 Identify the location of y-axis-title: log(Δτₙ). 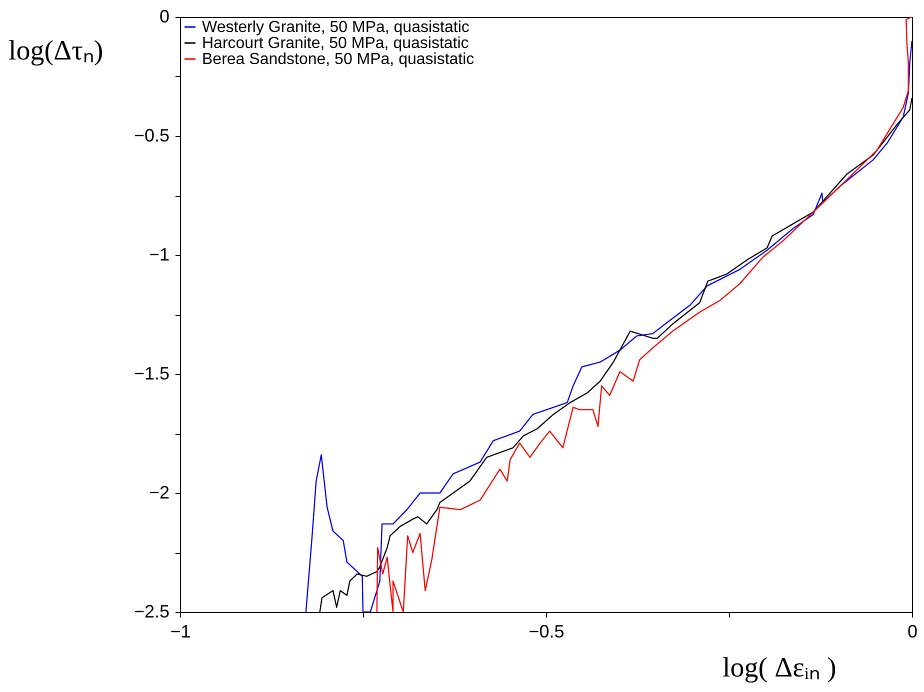
(56, 51).